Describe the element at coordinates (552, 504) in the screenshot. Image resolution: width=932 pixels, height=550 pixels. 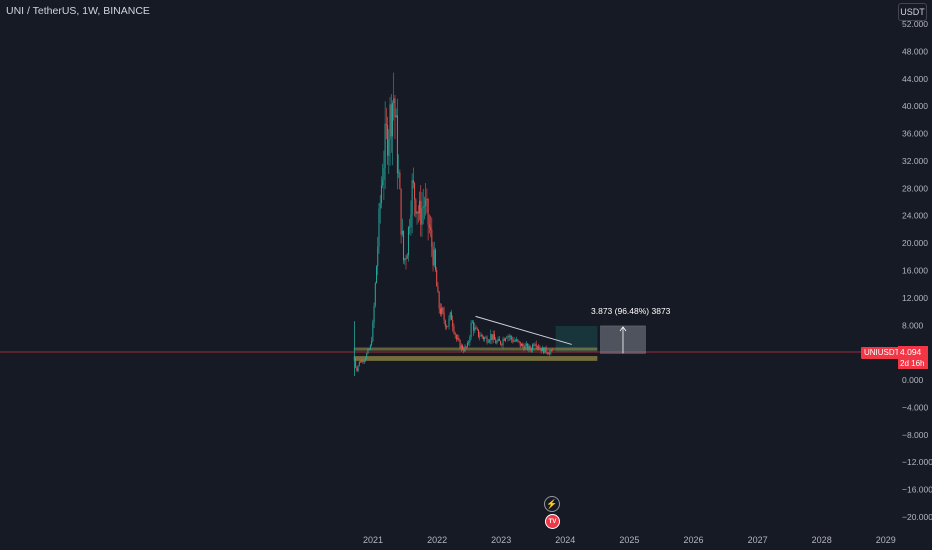
I see `flash-icon: ⚡` at that location.